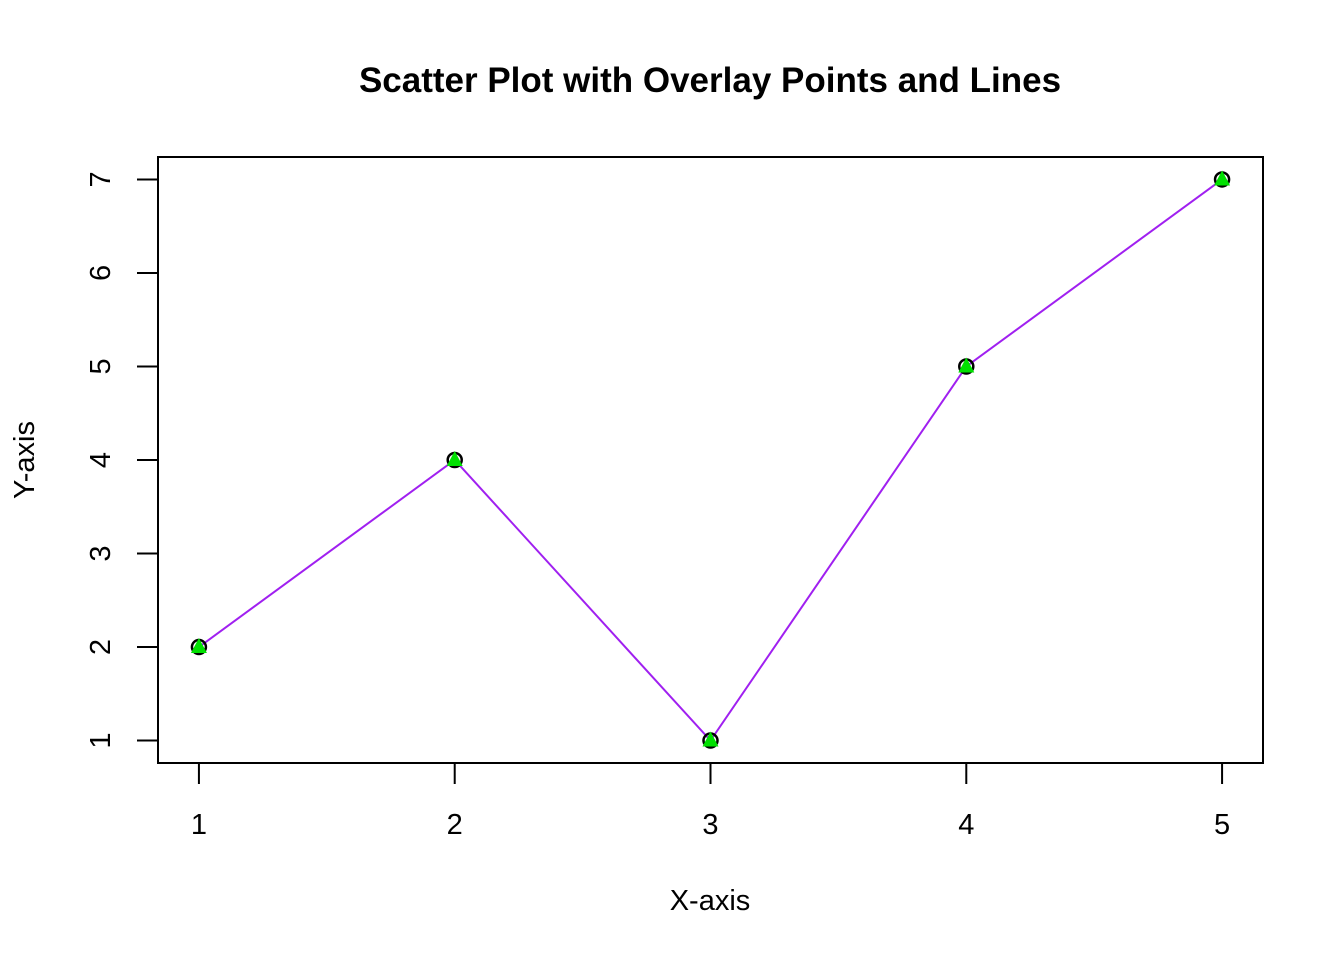 The image size is (1344, 960). What do you see at coordinates (101, 460) in the screenshot?
I see `y-tick-label: 4` at bounding box center [101, 460].